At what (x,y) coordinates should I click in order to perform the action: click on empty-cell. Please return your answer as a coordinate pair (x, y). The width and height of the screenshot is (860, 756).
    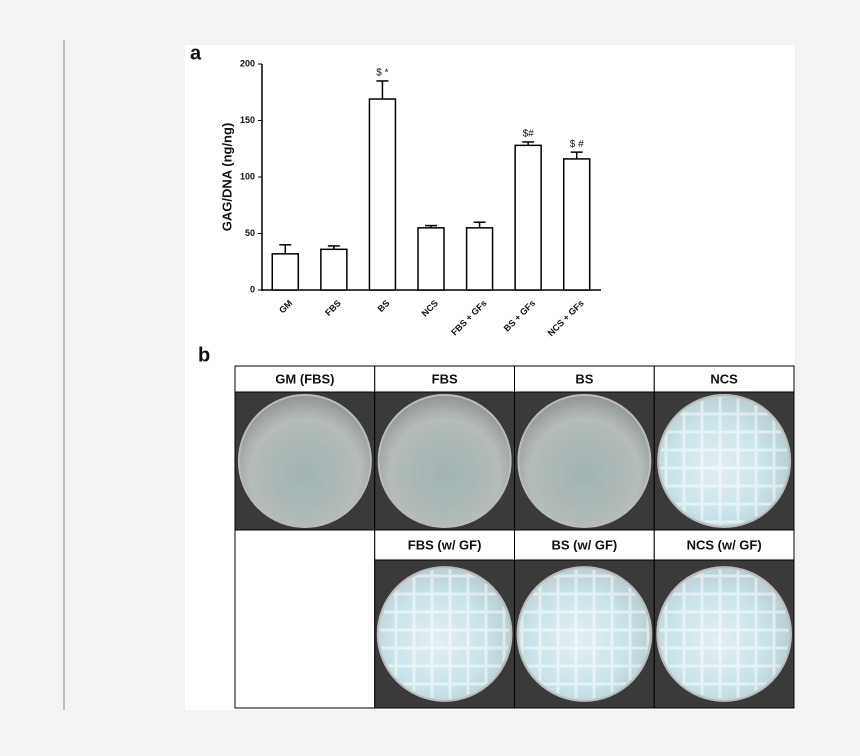
    Looking at the image, I should click on (305, 619).